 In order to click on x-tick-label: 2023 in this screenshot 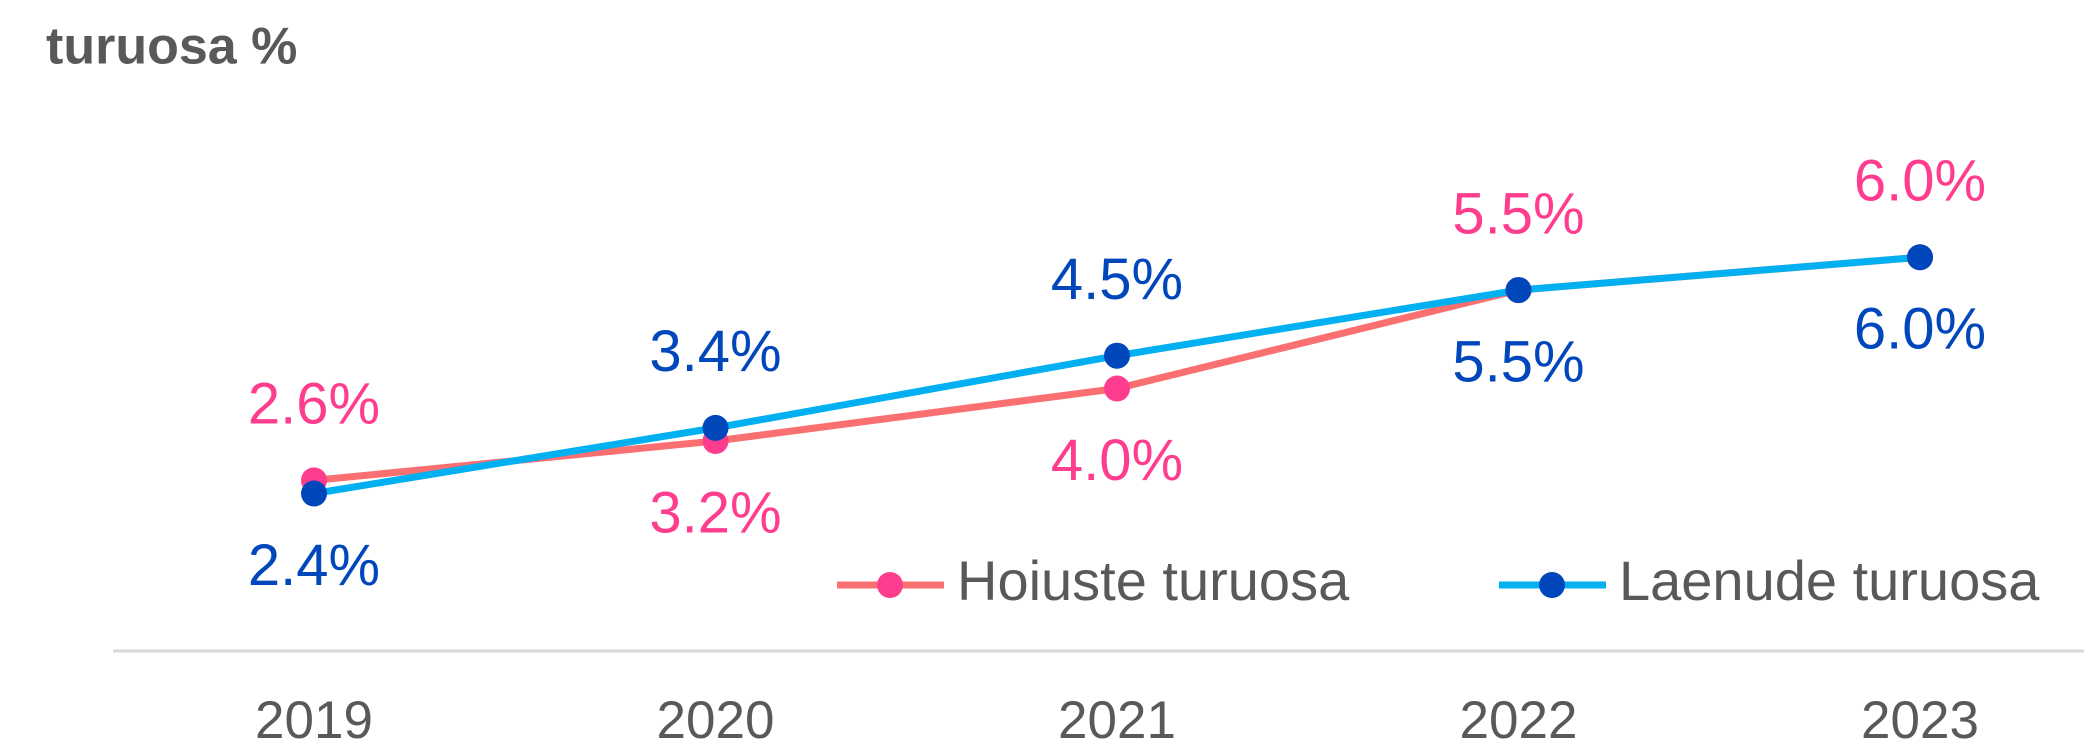, I will do `click(1920, 717)`.